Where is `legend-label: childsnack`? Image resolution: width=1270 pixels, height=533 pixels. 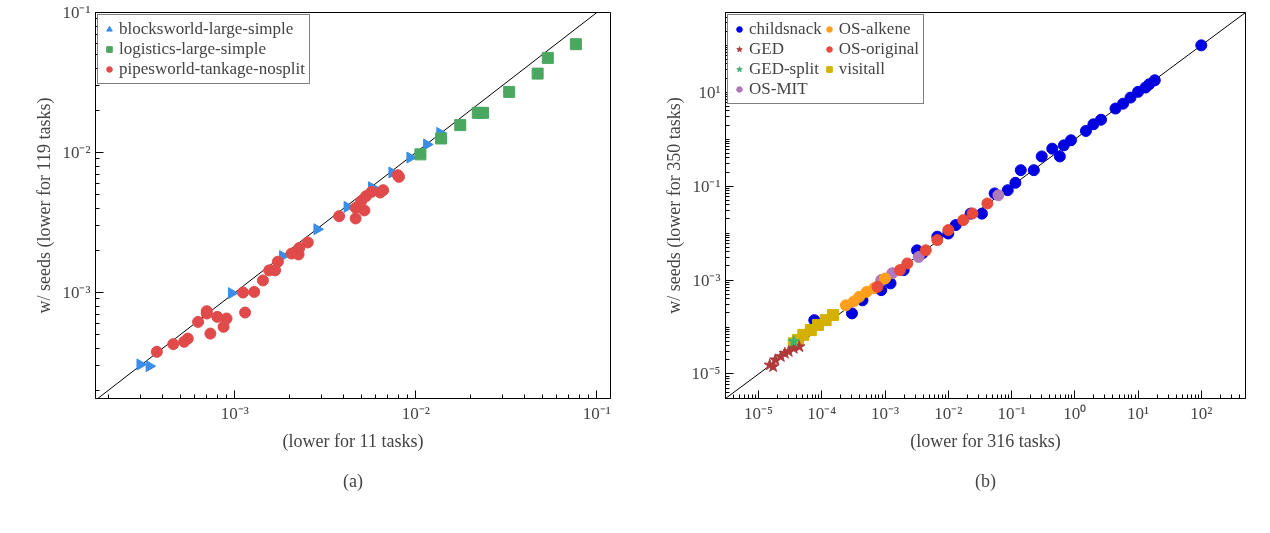 legend-label: childsnack is located at coordinates (785, 29).